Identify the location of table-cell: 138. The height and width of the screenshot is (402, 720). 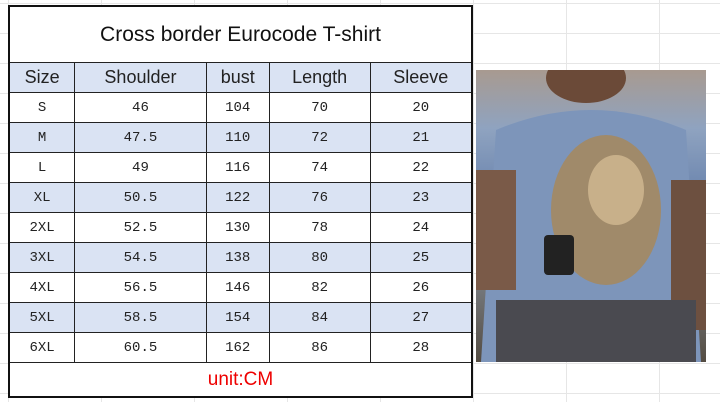
(237, 257).